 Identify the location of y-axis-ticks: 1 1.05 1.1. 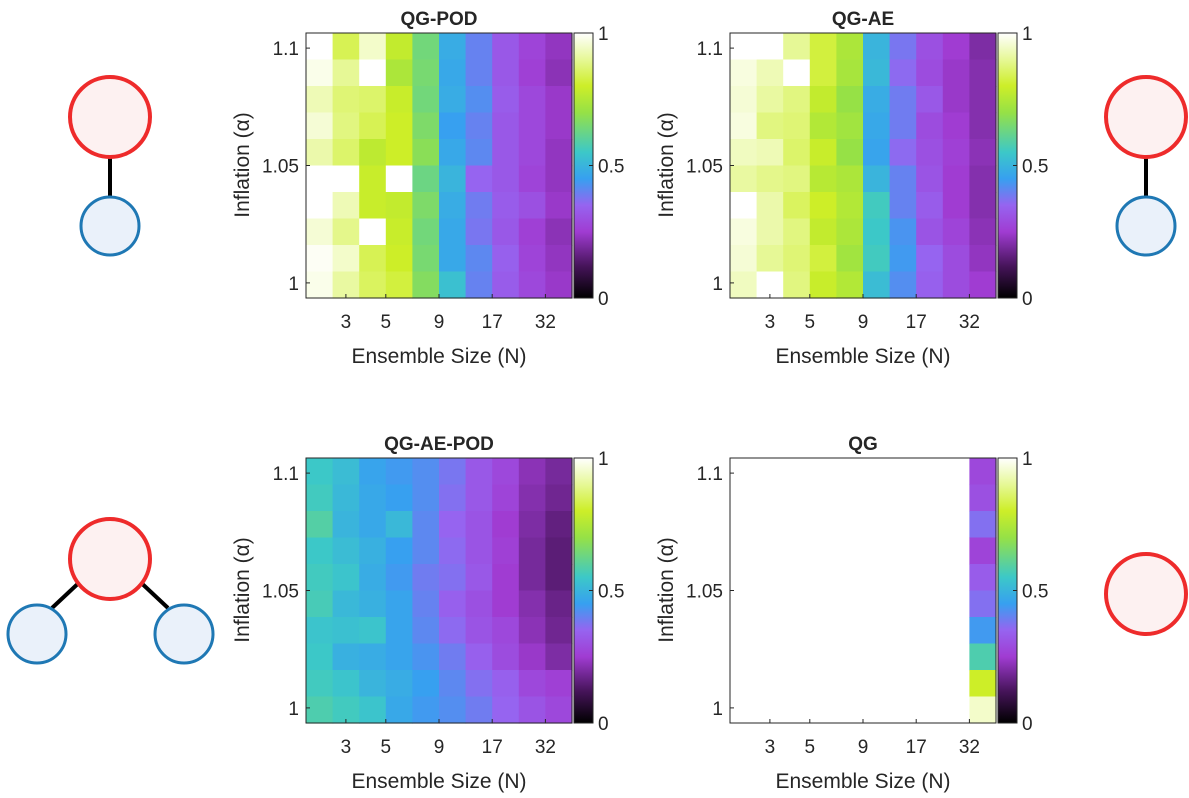
(710, 167).